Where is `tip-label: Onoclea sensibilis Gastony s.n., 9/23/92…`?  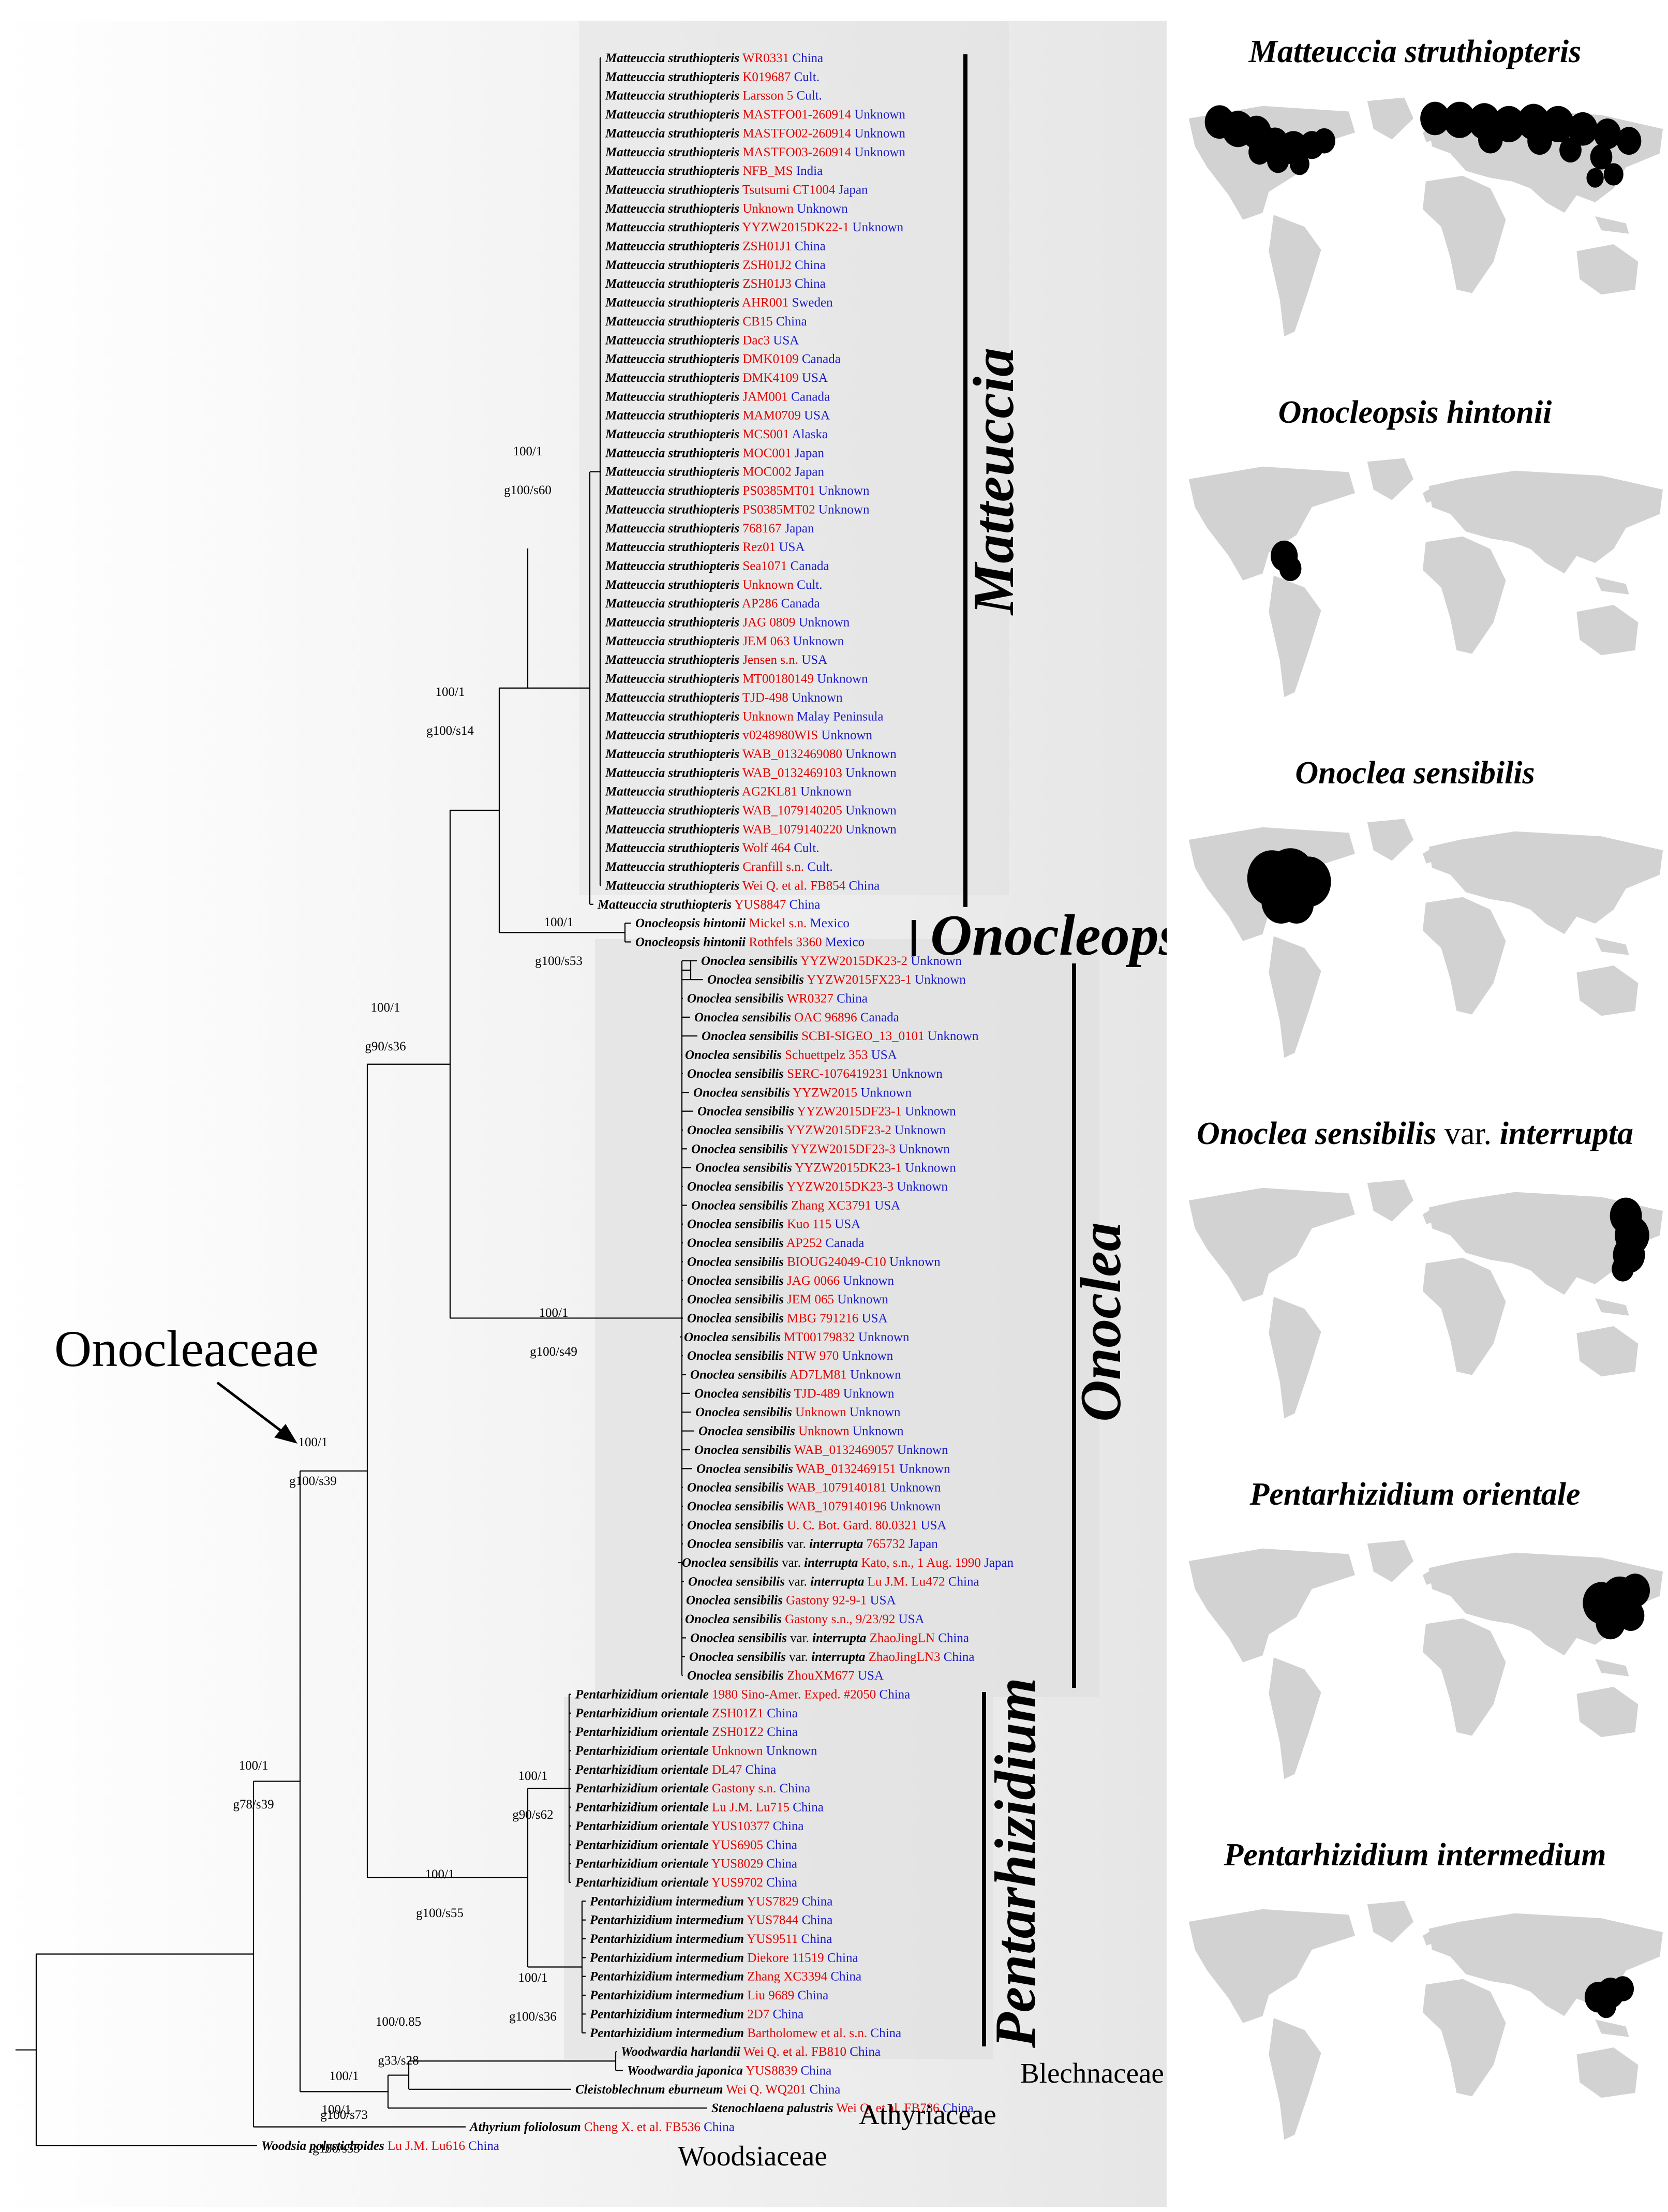
tip-label: Onoclea sensibilis Gastony s.n., 9/23/92… is located at coordinates (805, 1619).